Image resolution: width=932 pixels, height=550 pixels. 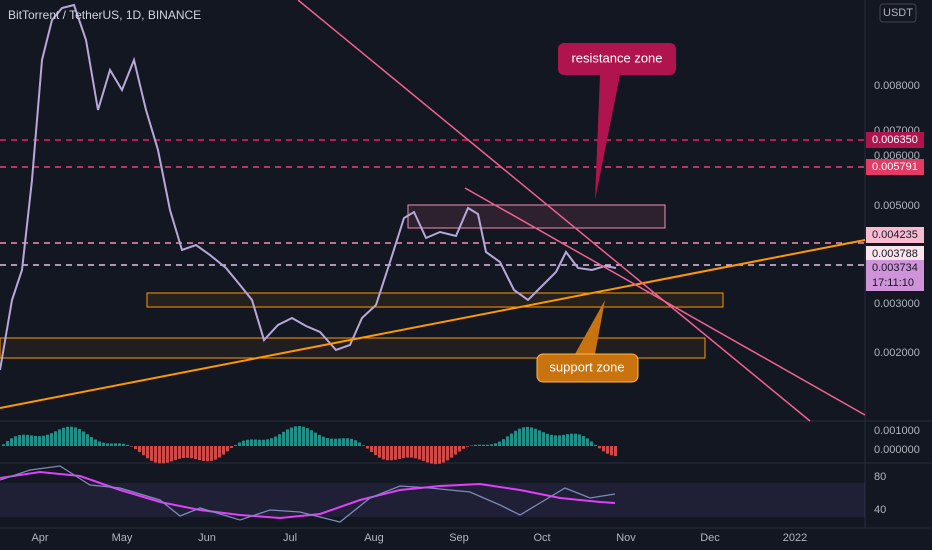 What do you see at coordinates (590, 327) in the screenshot?
I see `callout-pointer` at bounding box center [590, 327].